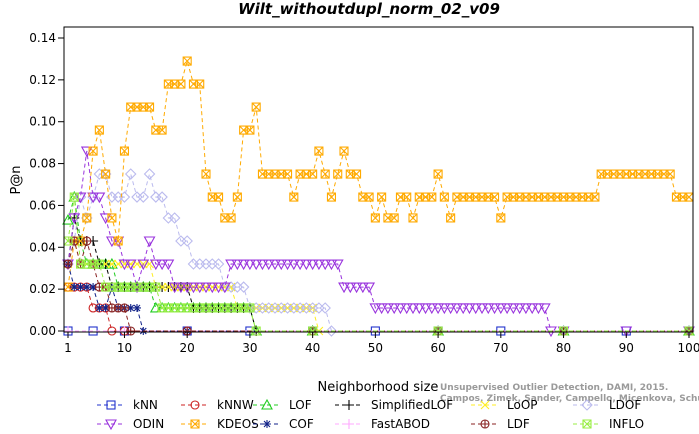 The height and width of the screenshot is (434, 699). What do you see at coordinates (282, 405) in the screenshot?
I see `legend-item-LOF: LOF` at bounding box center [282, 405].